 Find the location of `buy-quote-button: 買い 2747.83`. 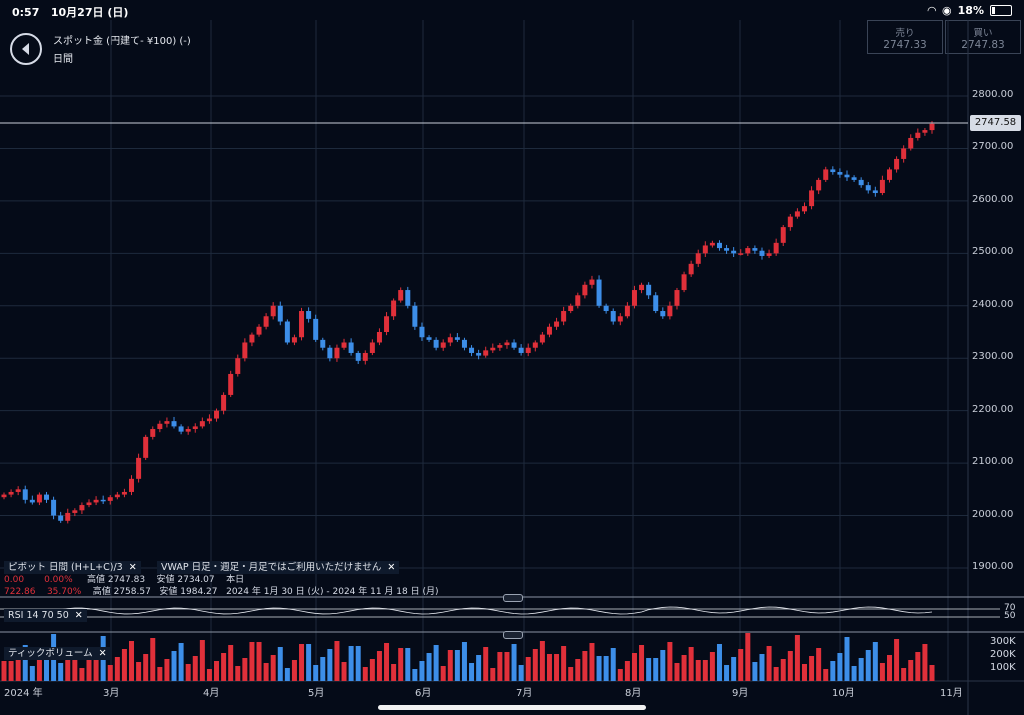

buy-quote-button: 買い 2747.83 is located at coordinates (983, 37).